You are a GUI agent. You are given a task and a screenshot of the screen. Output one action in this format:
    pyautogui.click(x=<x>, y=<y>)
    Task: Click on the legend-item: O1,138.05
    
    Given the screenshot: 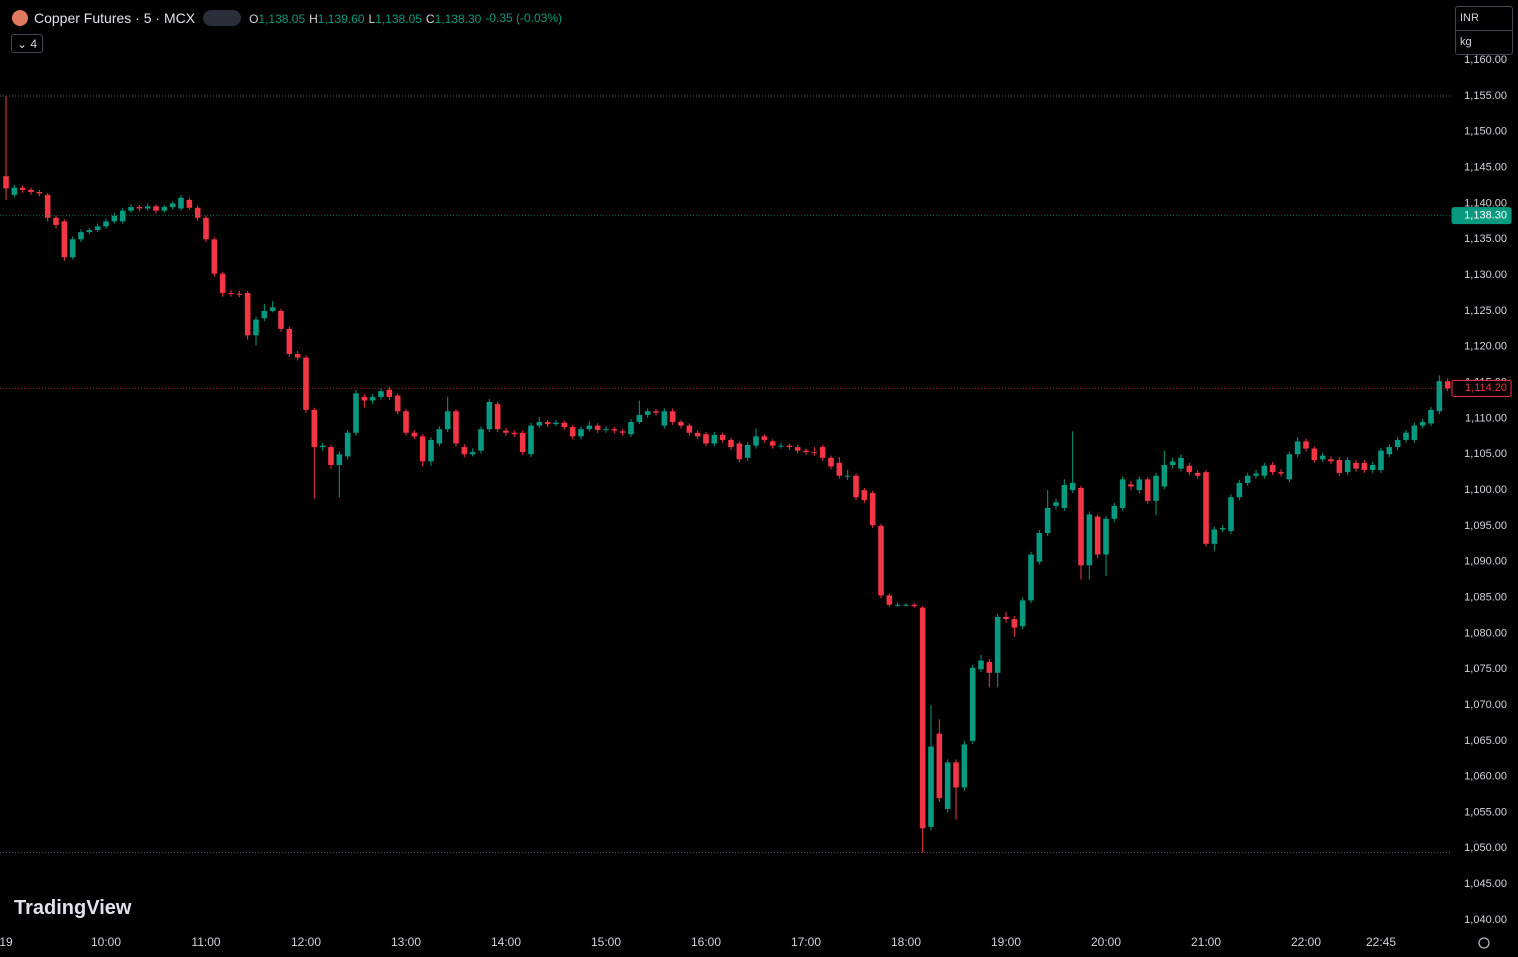 What is the action you would take?
    pyautogui.click(x=277, y=19)
    